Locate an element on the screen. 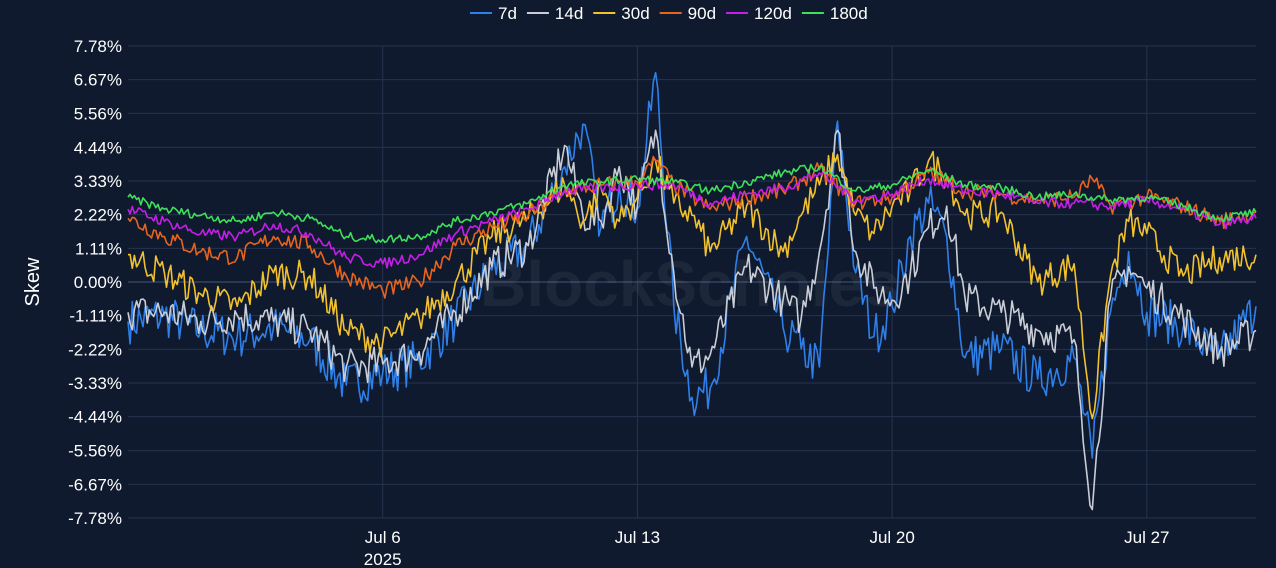 The image size is (1276, 568). legend-item-7d: 7d is located at coordinates (493, 13).